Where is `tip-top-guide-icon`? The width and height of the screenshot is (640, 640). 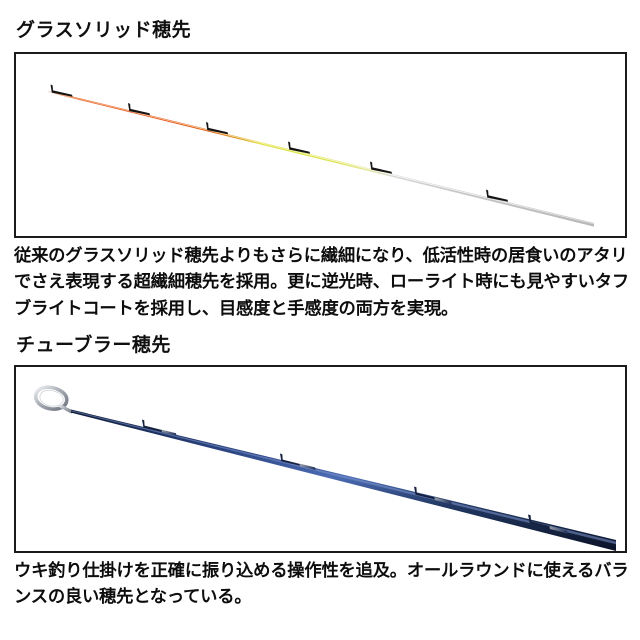 tip-top-guide-icon is located at coordinates (53, 399).